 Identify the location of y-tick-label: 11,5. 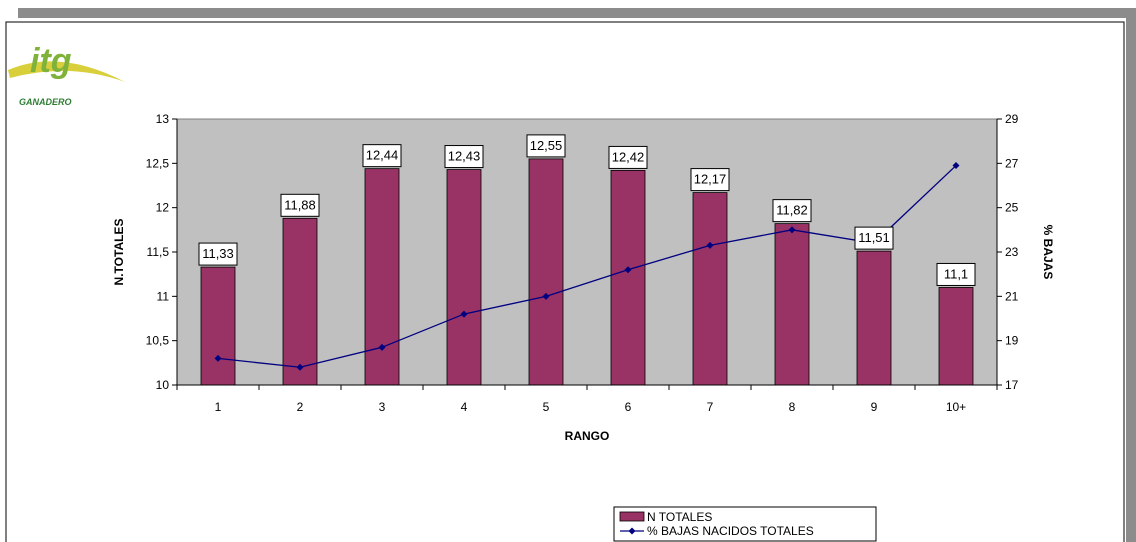
(158, 252).